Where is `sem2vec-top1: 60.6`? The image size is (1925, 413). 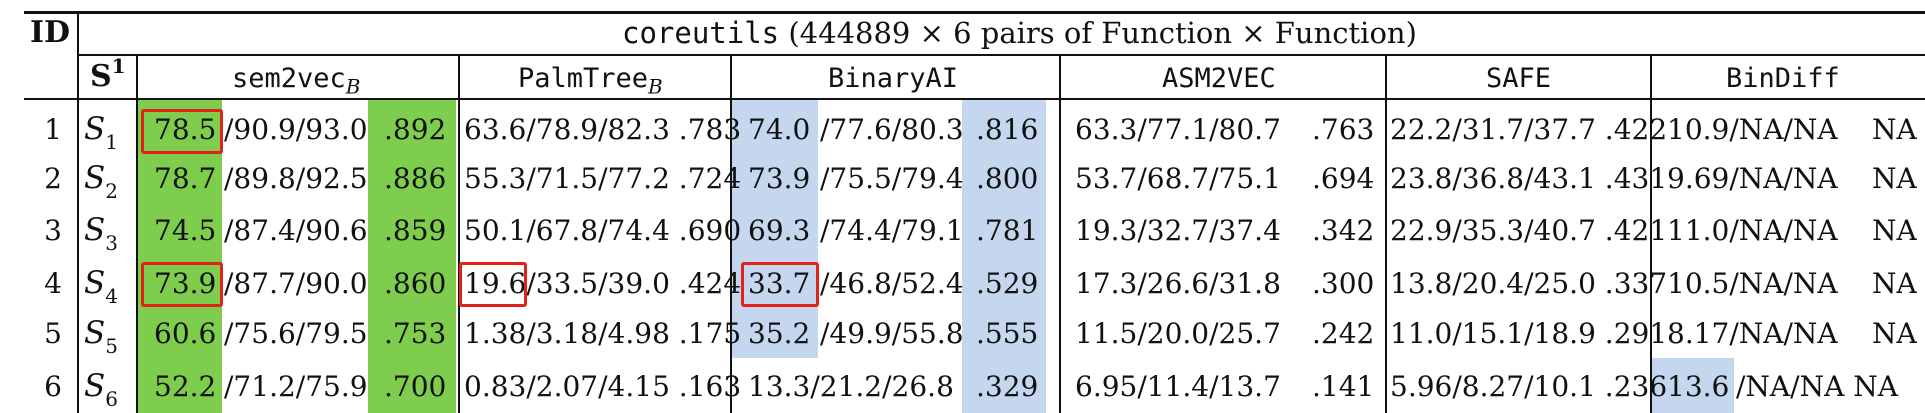
sem2vec-top1: 60.6 is located at coordinates (185, 333).